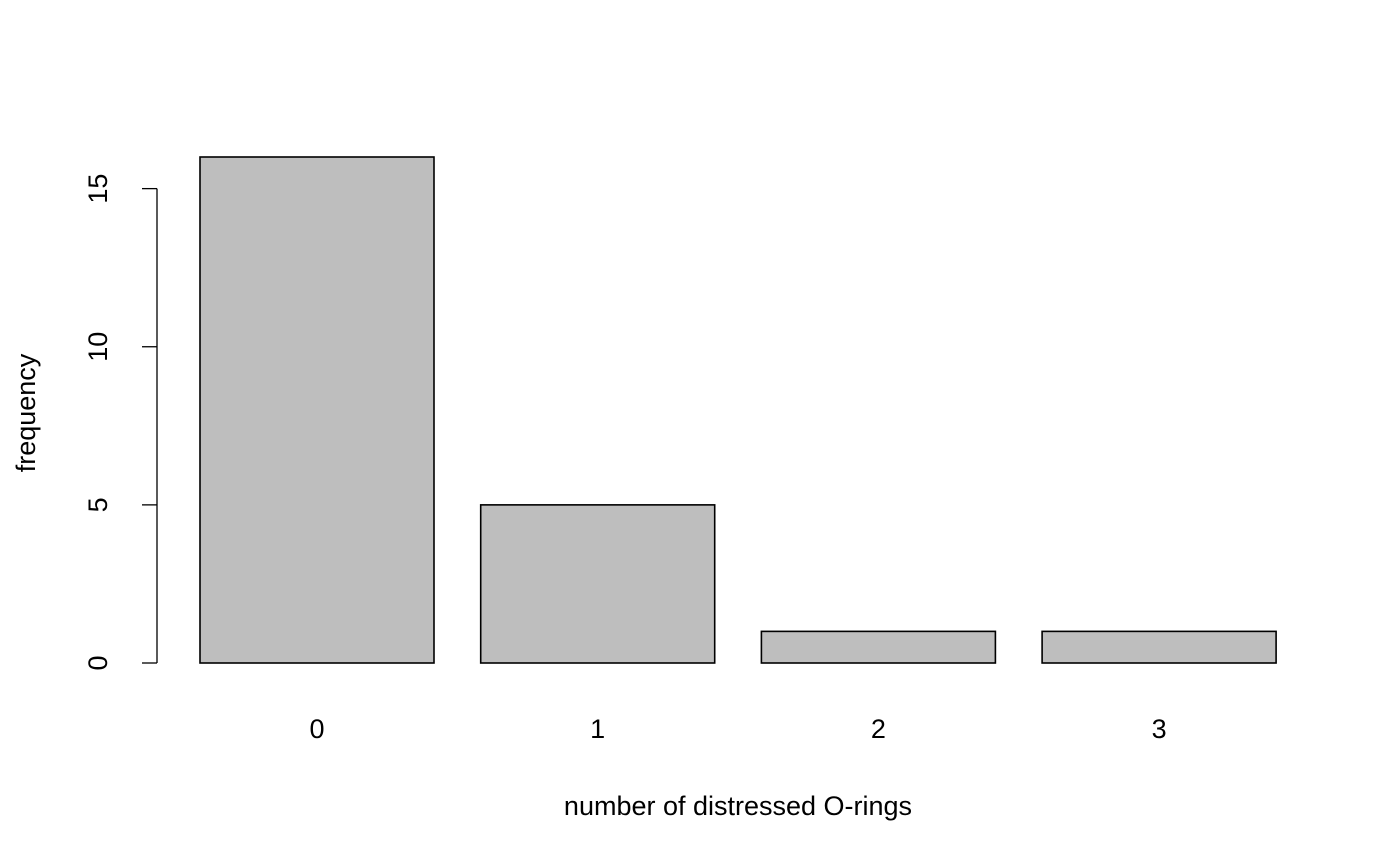 This screenshot has height=865, width=1400. What do you see at coordinates (26, 412) in the screenshot?
I see `y-axis-title: frequency` at bounding box center [26, 412].